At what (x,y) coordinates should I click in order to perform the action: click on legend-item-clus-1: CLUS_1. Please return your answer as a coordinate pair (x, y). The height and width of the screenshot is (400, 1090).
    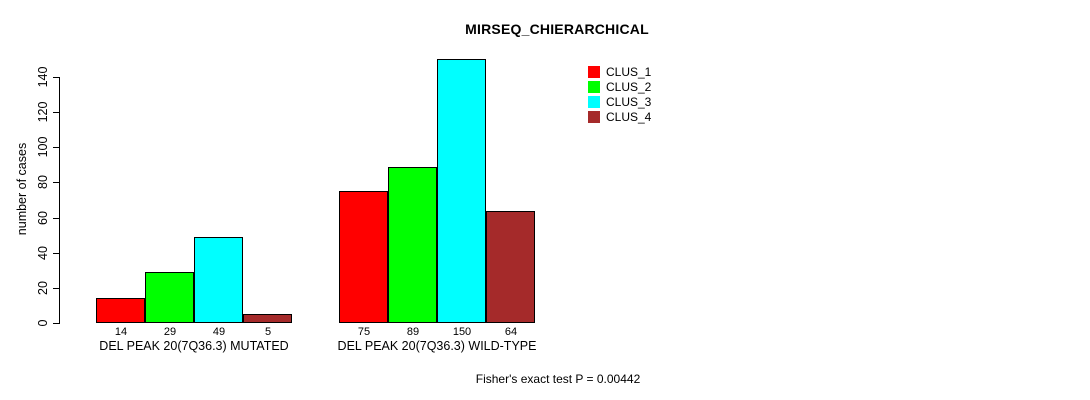
    Looking at the image, I should click on (619, 72).